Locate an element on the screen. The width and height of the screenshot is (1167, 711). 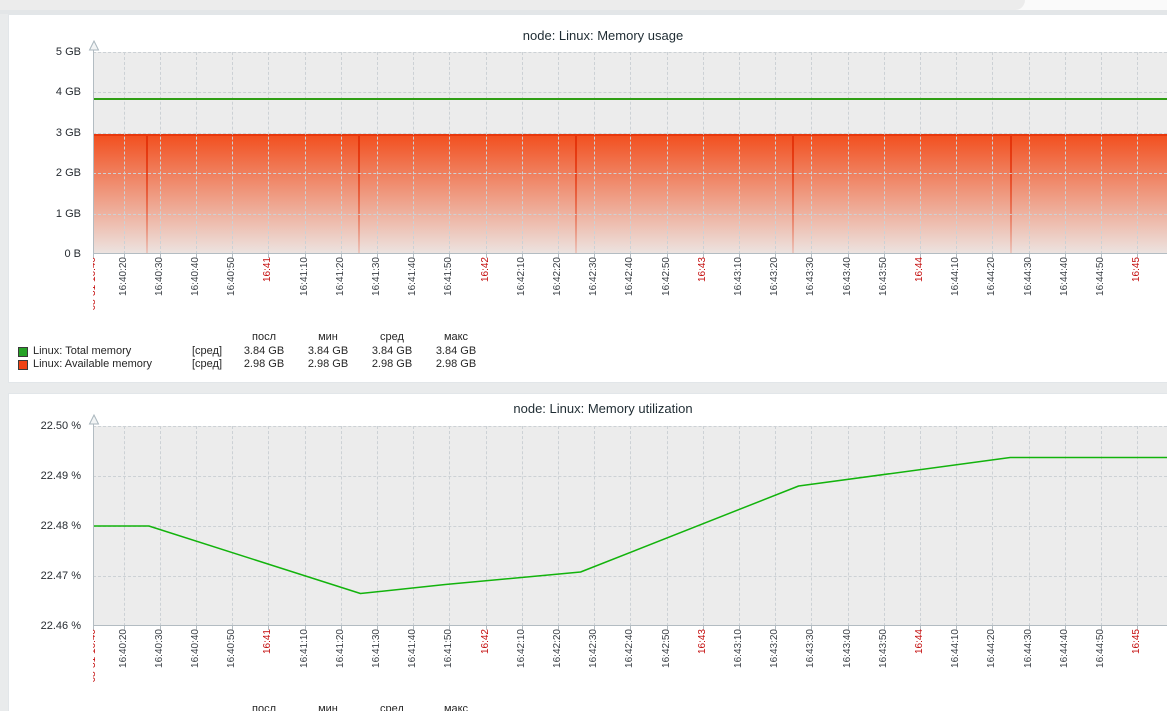
x-axis is located at coordinates (630, 625).